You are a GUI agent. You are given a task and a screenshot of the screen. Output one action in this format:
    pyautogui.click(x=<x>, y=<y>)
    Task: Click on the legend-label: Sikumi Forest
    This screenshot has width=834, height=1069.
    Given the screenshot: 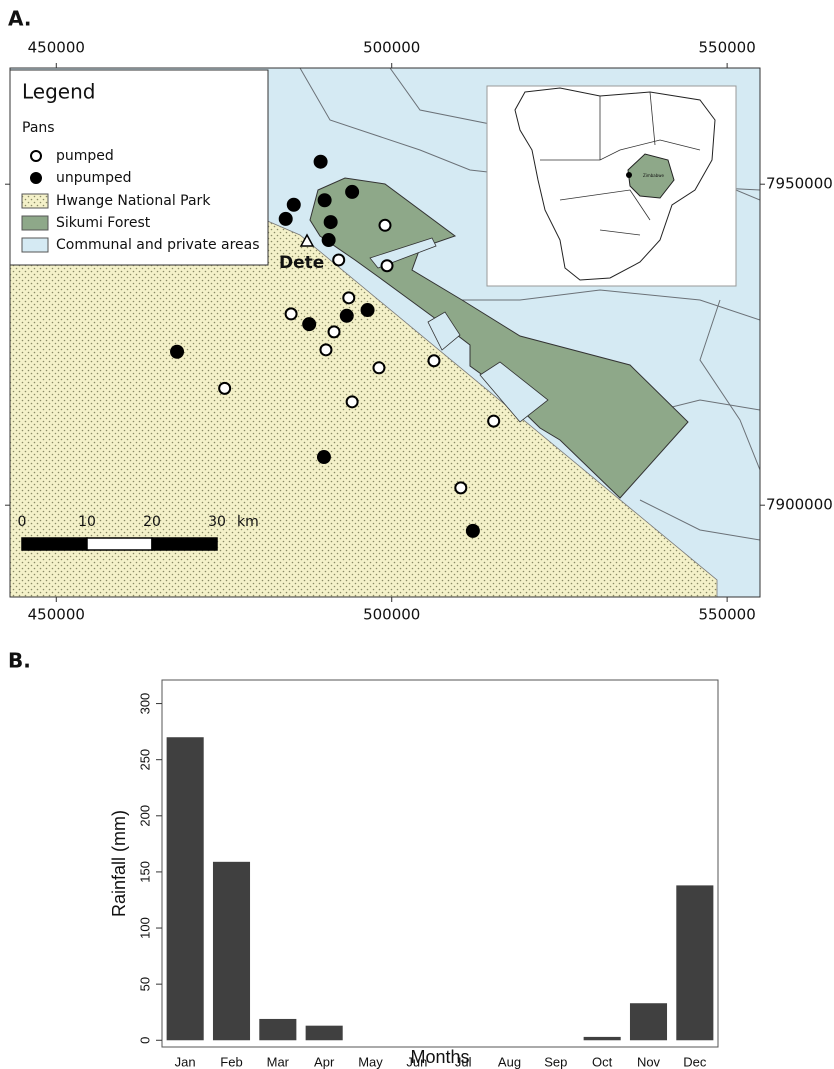 What is the action you would take?
    pyautogui.click(x=103, y=223)
    